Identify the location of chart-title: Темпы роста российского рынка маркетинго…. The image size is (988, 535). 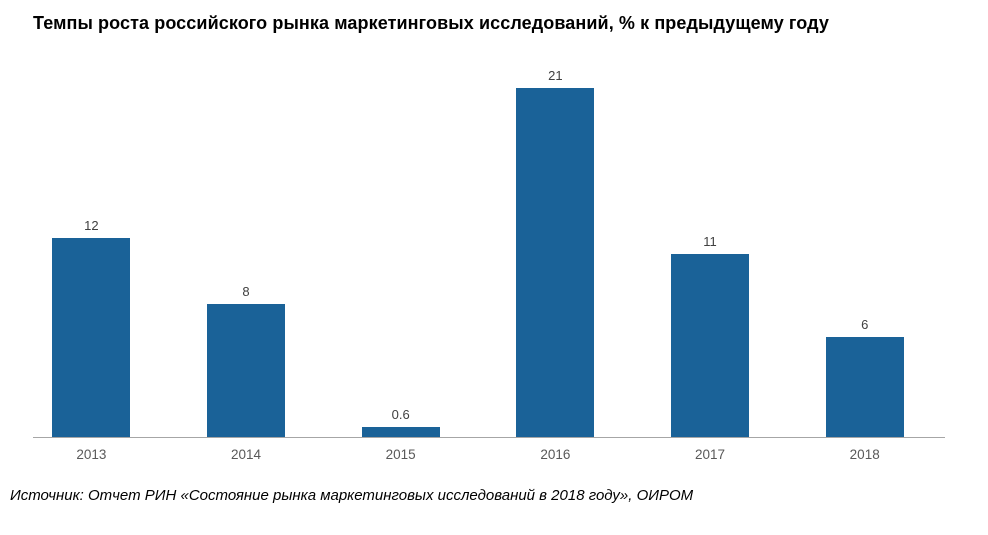
(431, 23).